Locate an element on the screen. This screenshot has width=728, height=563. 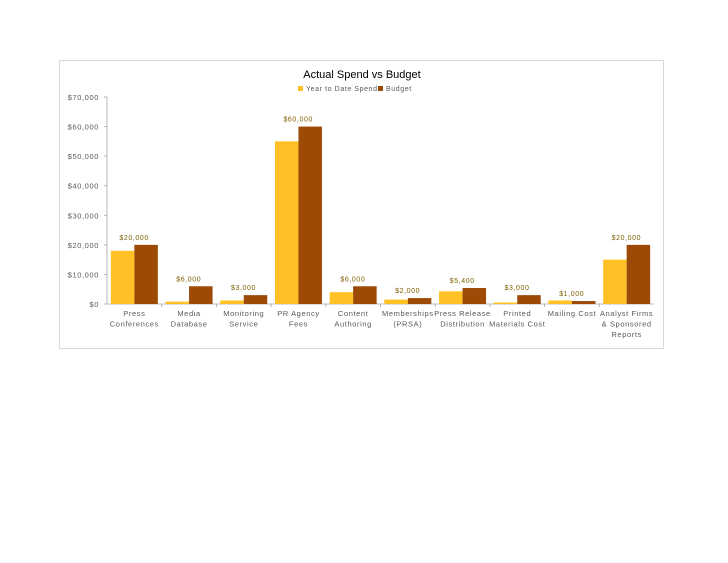
category-label-7: Printed Materials Cost is located at coordinates (517, 319).